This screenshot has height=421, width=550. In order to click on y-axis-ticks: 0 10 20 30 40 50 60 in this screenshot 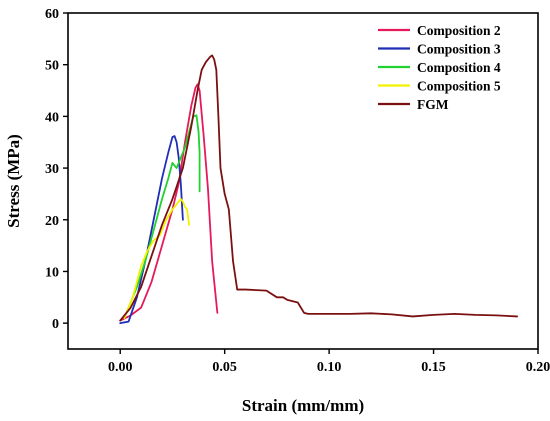, I will do `click(56, 169)`.